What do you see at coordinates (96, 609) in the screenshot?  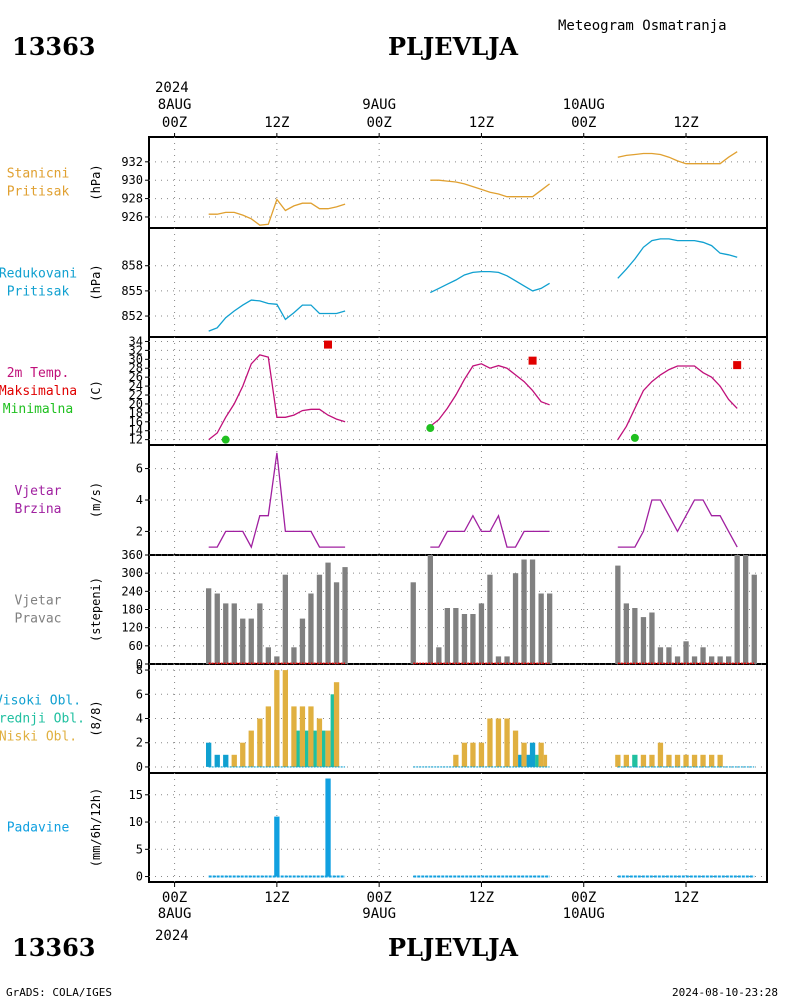 I see `unit-label: (stepeni)` at bounding box center [96, 609].